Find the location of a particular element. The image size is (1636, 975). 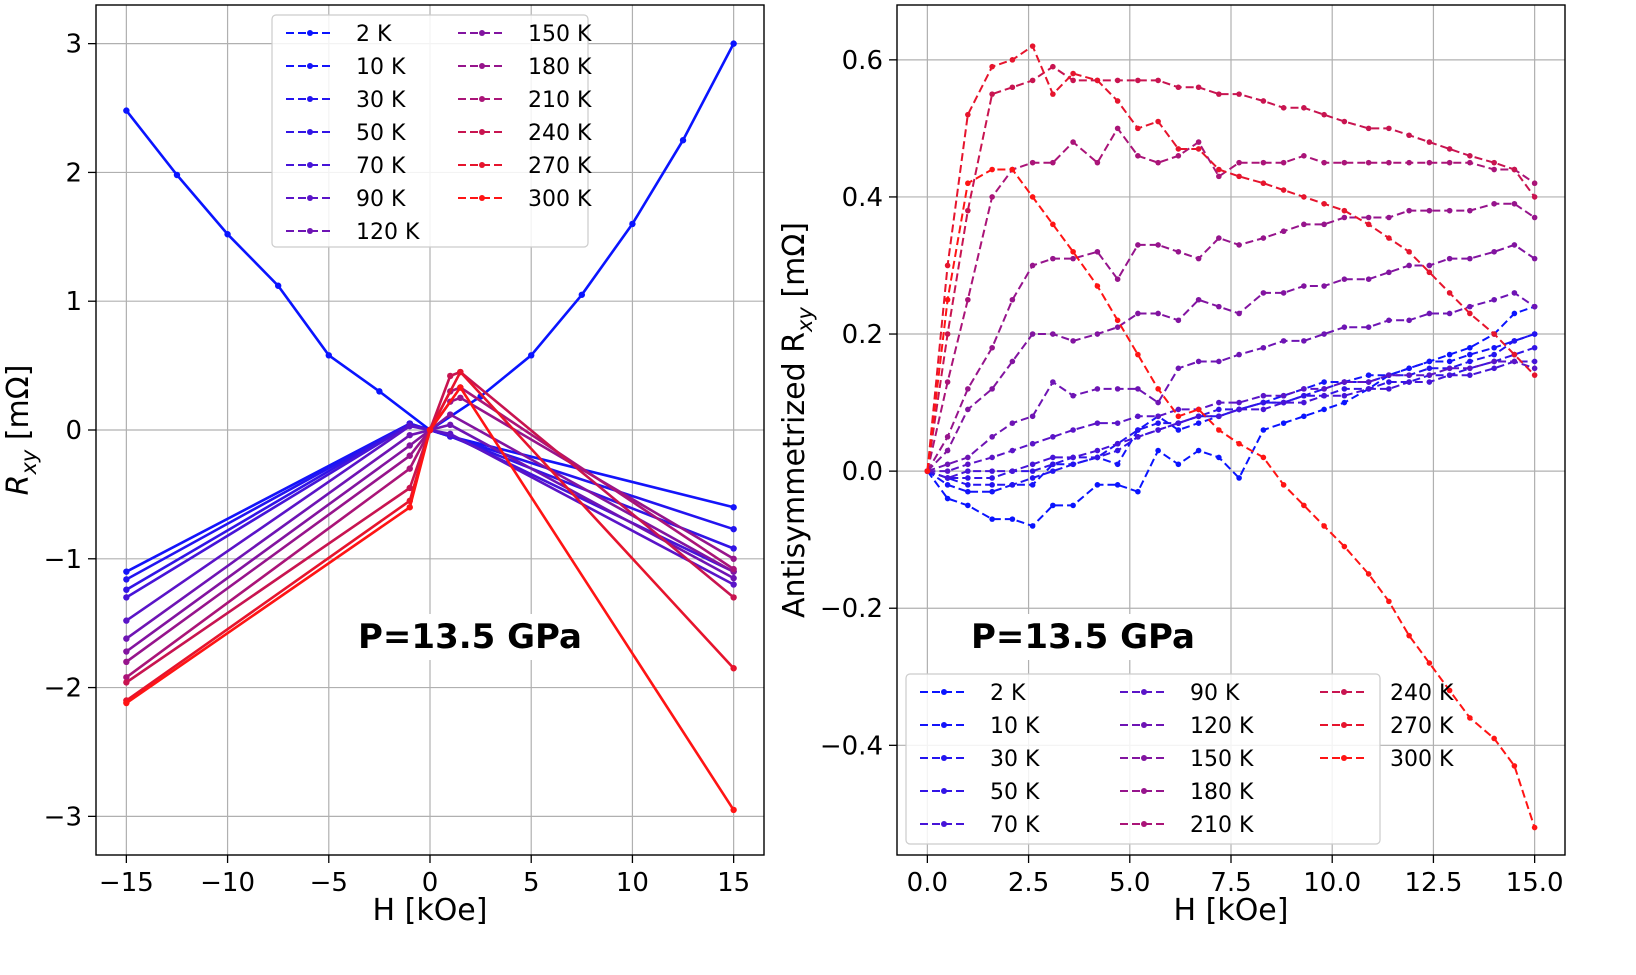

y-tick-label: −0.4 is located at coordinates (851, 746).